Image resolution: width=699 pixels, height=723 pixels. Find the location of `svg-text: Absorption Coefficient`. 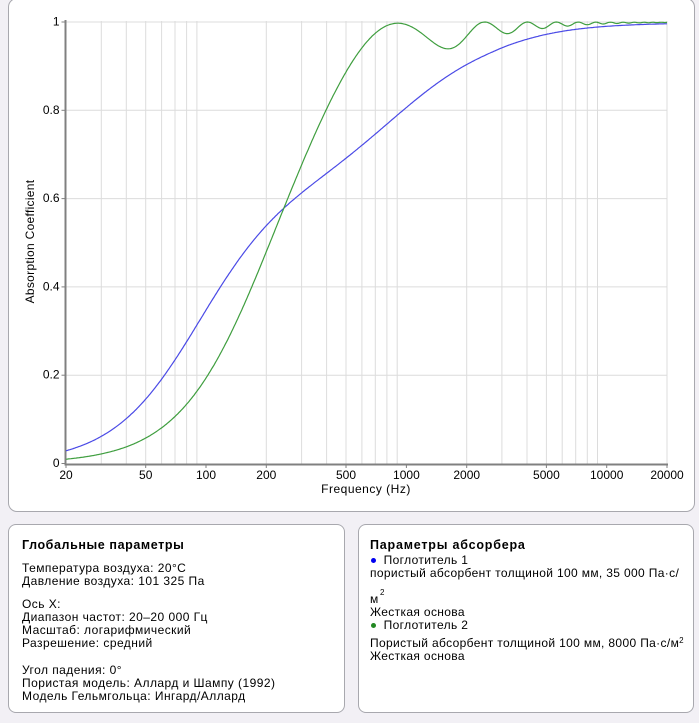

svg-text: Absorption Coefficient is located at coordinates (30, 241).